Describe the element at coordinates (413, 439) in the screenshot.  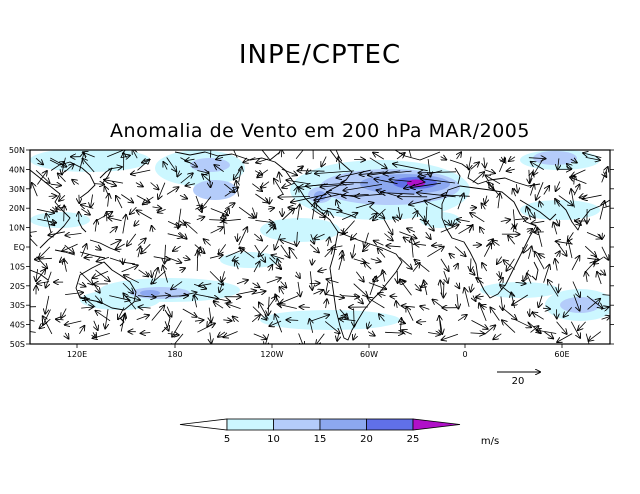
I see `colorbar-label: 25` at that location.